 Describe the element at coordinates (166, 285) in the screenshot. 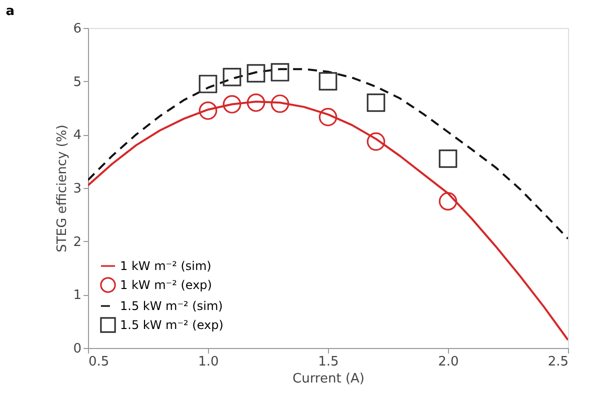

I see `legend-label: 1 kW m⁻² (exp)` at that location.